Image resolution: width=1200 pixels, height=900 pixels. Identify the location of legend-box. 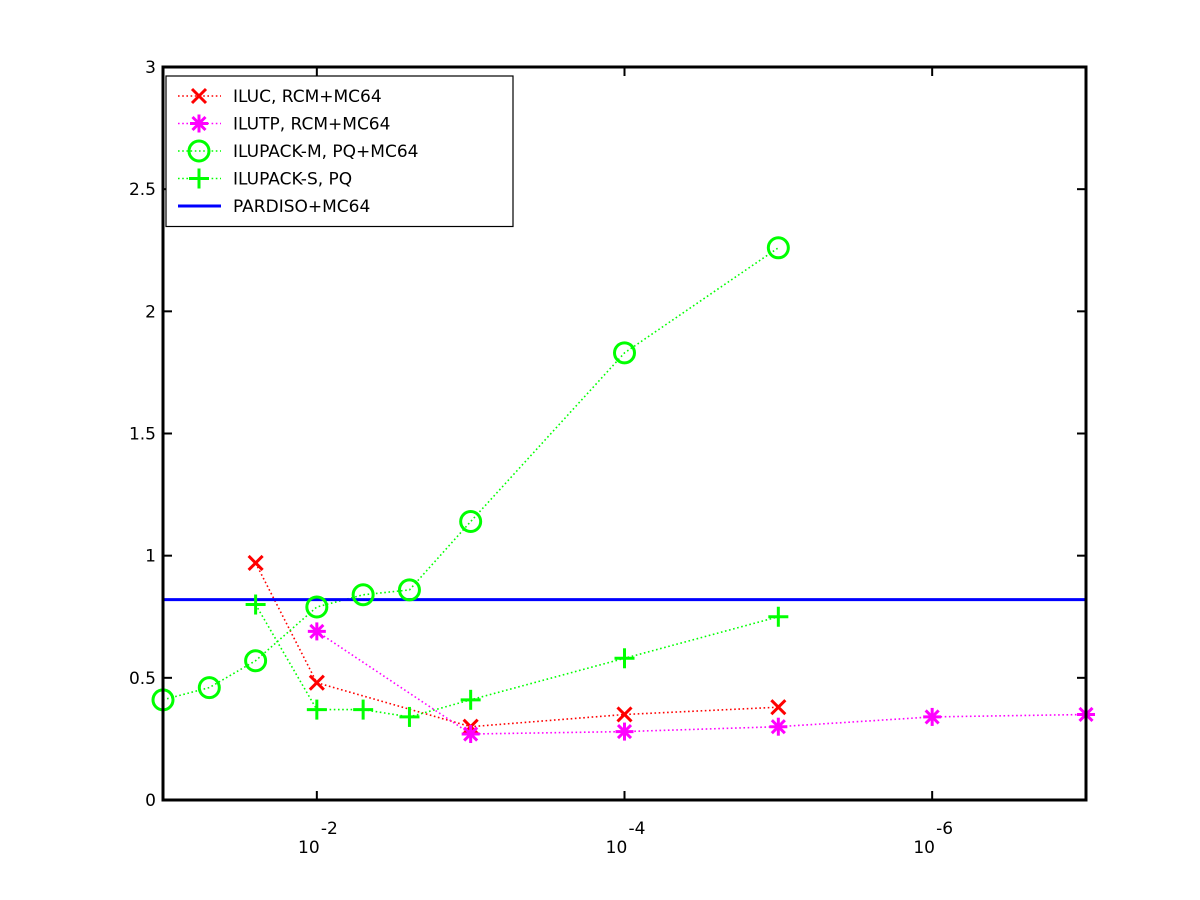
(339, 151).